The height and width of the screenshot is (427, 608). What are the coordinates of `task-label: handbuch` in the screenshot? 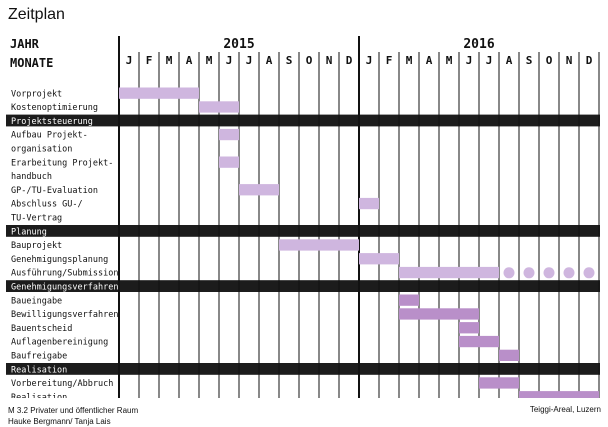 It's located at (31, 177).